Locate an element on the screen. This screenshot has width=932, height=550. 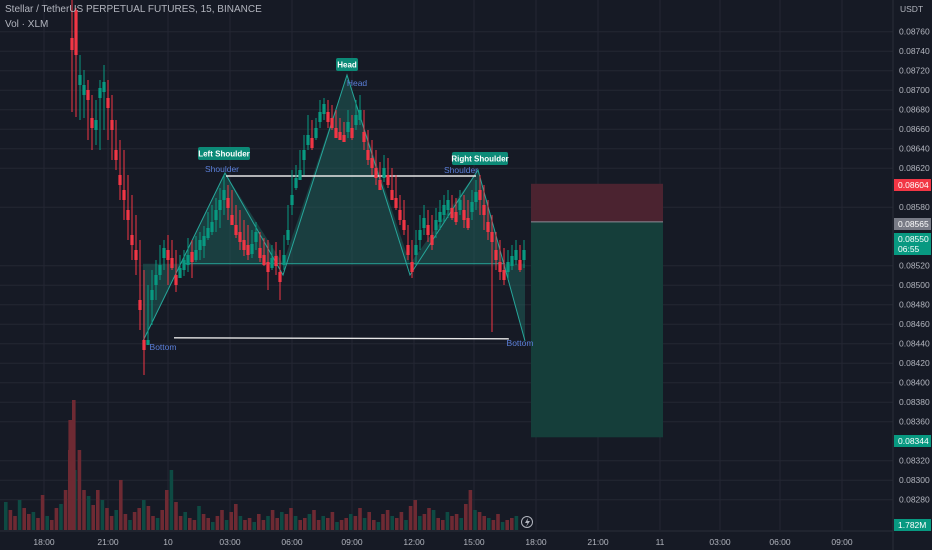
price-tick-label: 0.08320 is located at coordinates (914, 461).